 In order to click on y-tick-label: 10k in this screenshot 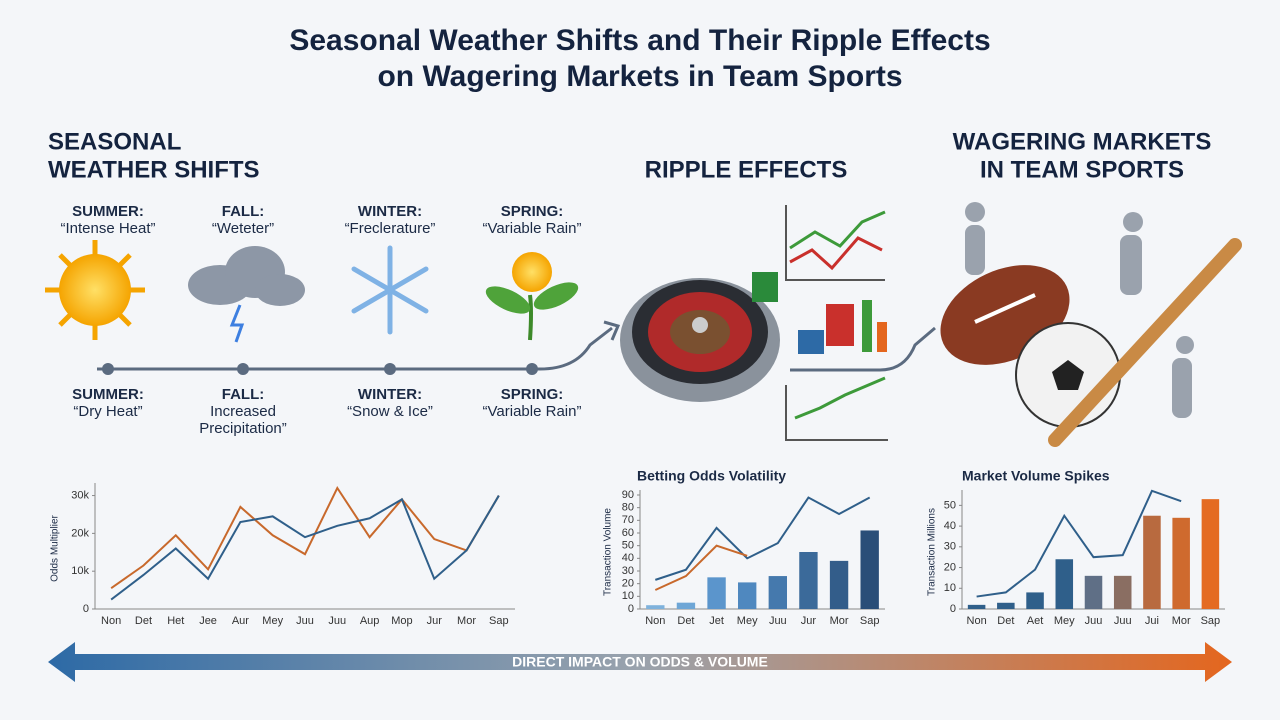, I will do `click(80, 571)`.